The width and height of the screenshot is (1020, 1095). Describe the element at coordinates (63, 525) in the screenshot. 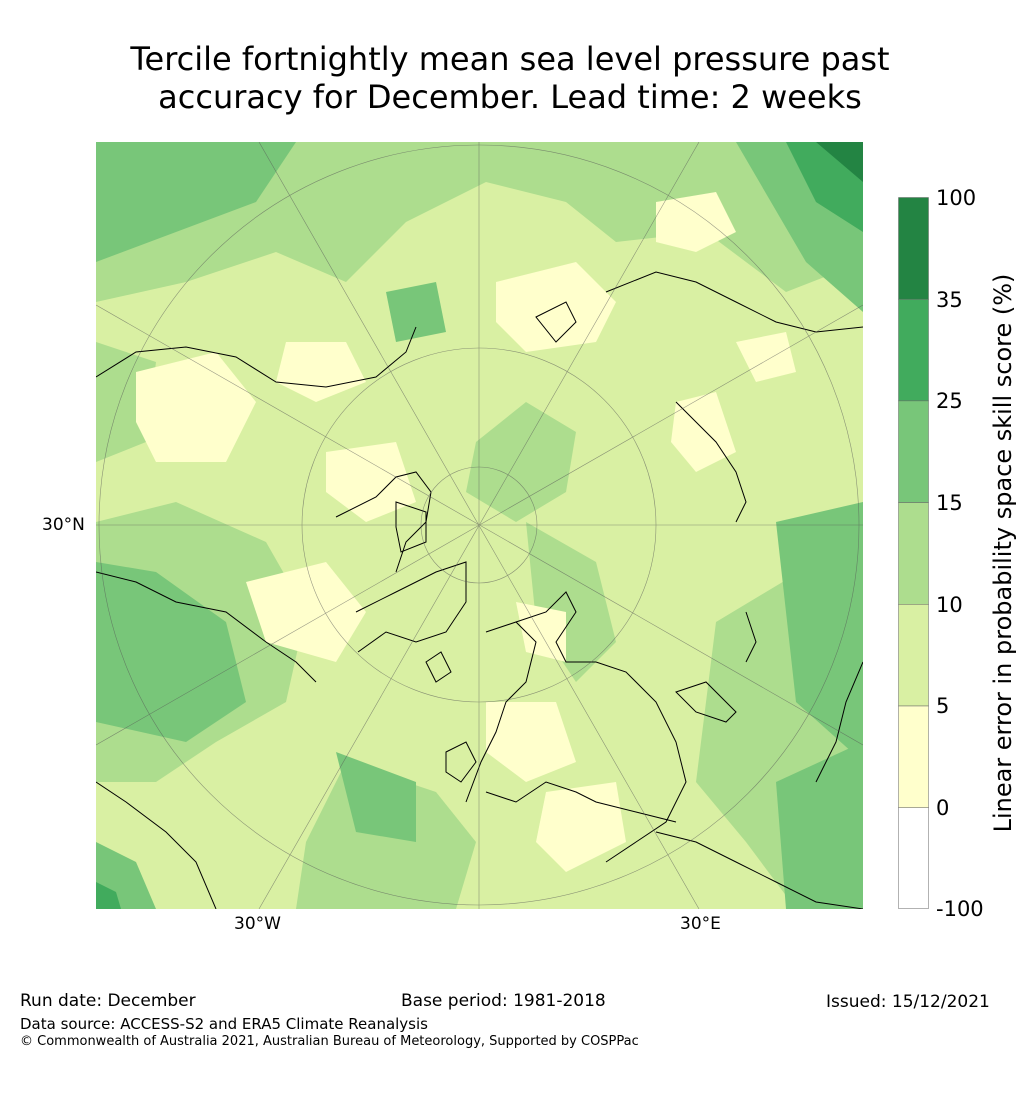

I see `latitude-label-30n: 30°N` at that location.